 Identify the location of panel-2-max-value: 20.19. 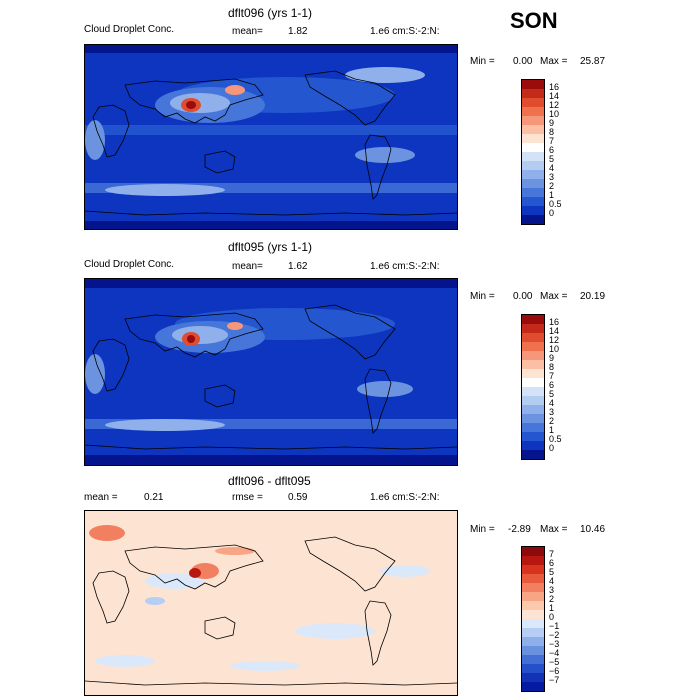
(593, 296).